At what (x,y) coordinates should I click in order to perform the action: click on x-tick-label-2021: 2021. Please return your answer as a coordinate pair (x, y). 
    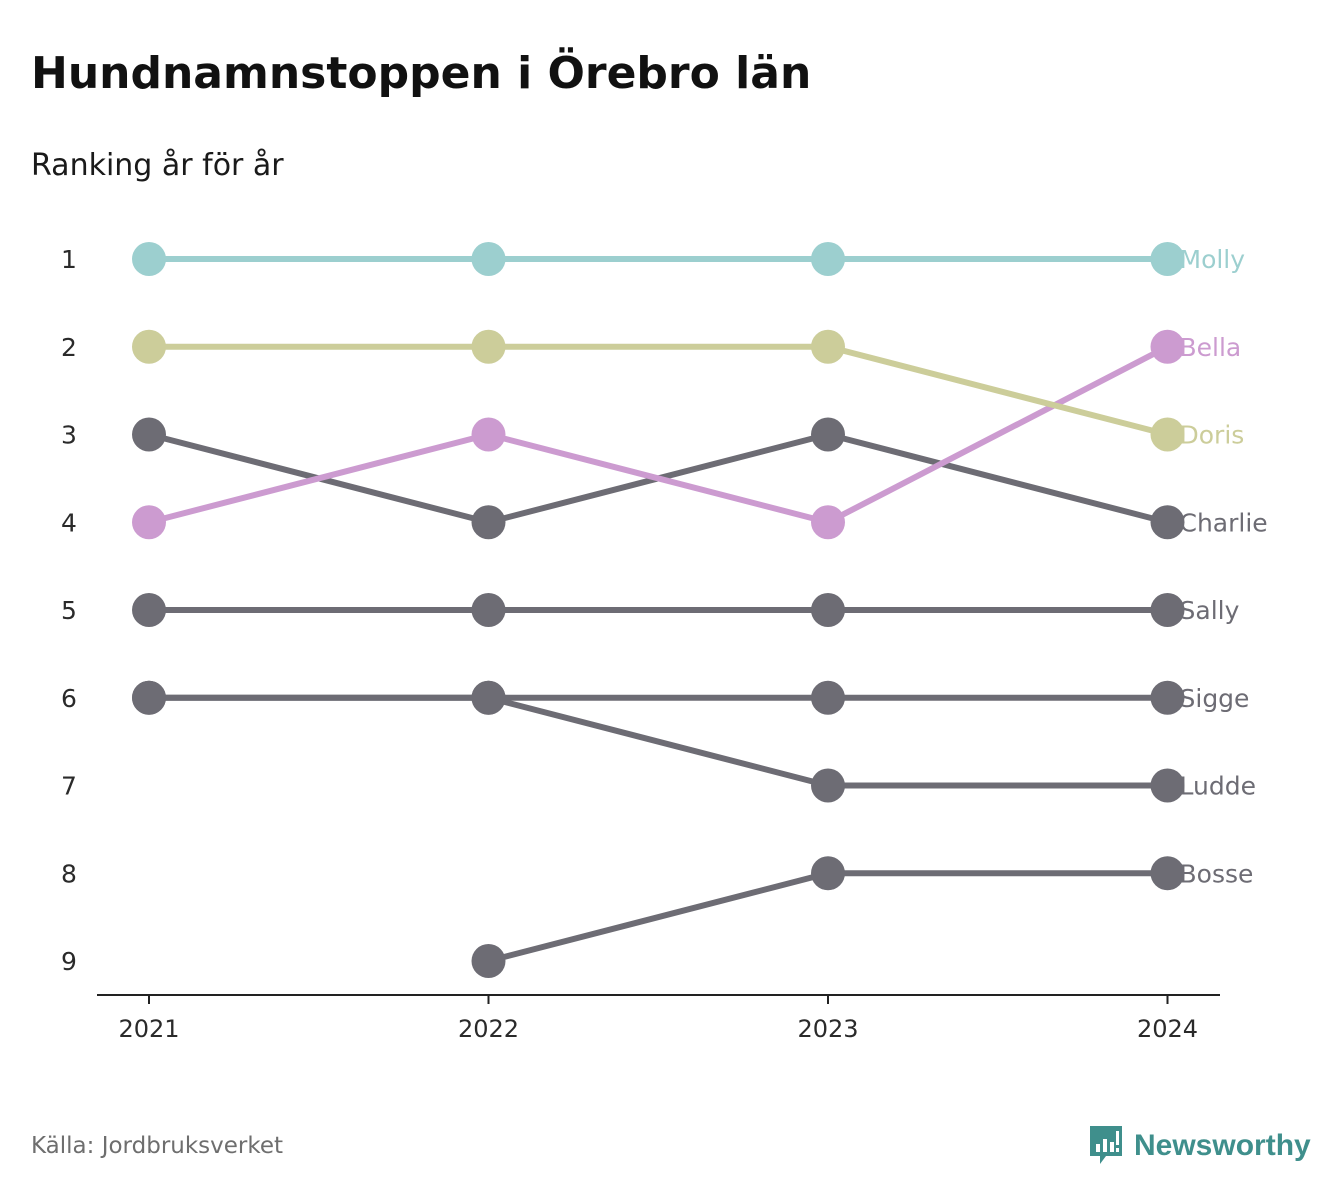
    Looking at the image, I should click on (148, 1029).